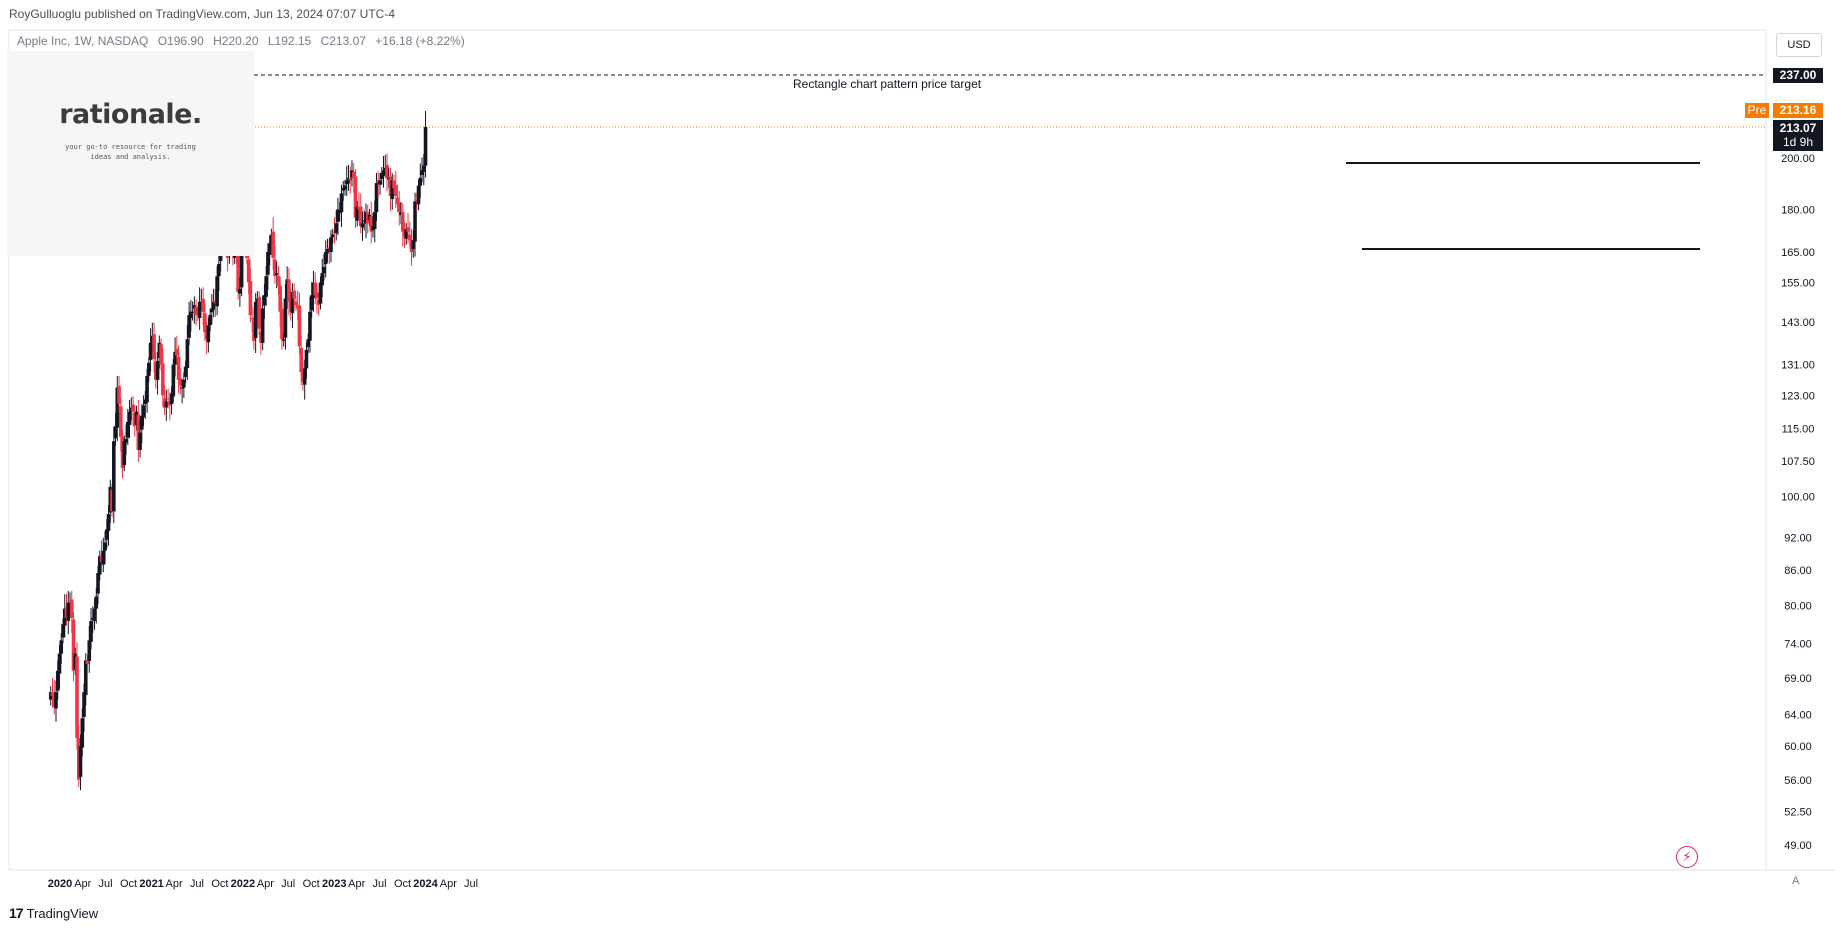 This screenshot has height=931, width=1835. Describe the element at coordinates (1798, 323) in the screenshot. I see `price-tick-label: 143.00` at that location.